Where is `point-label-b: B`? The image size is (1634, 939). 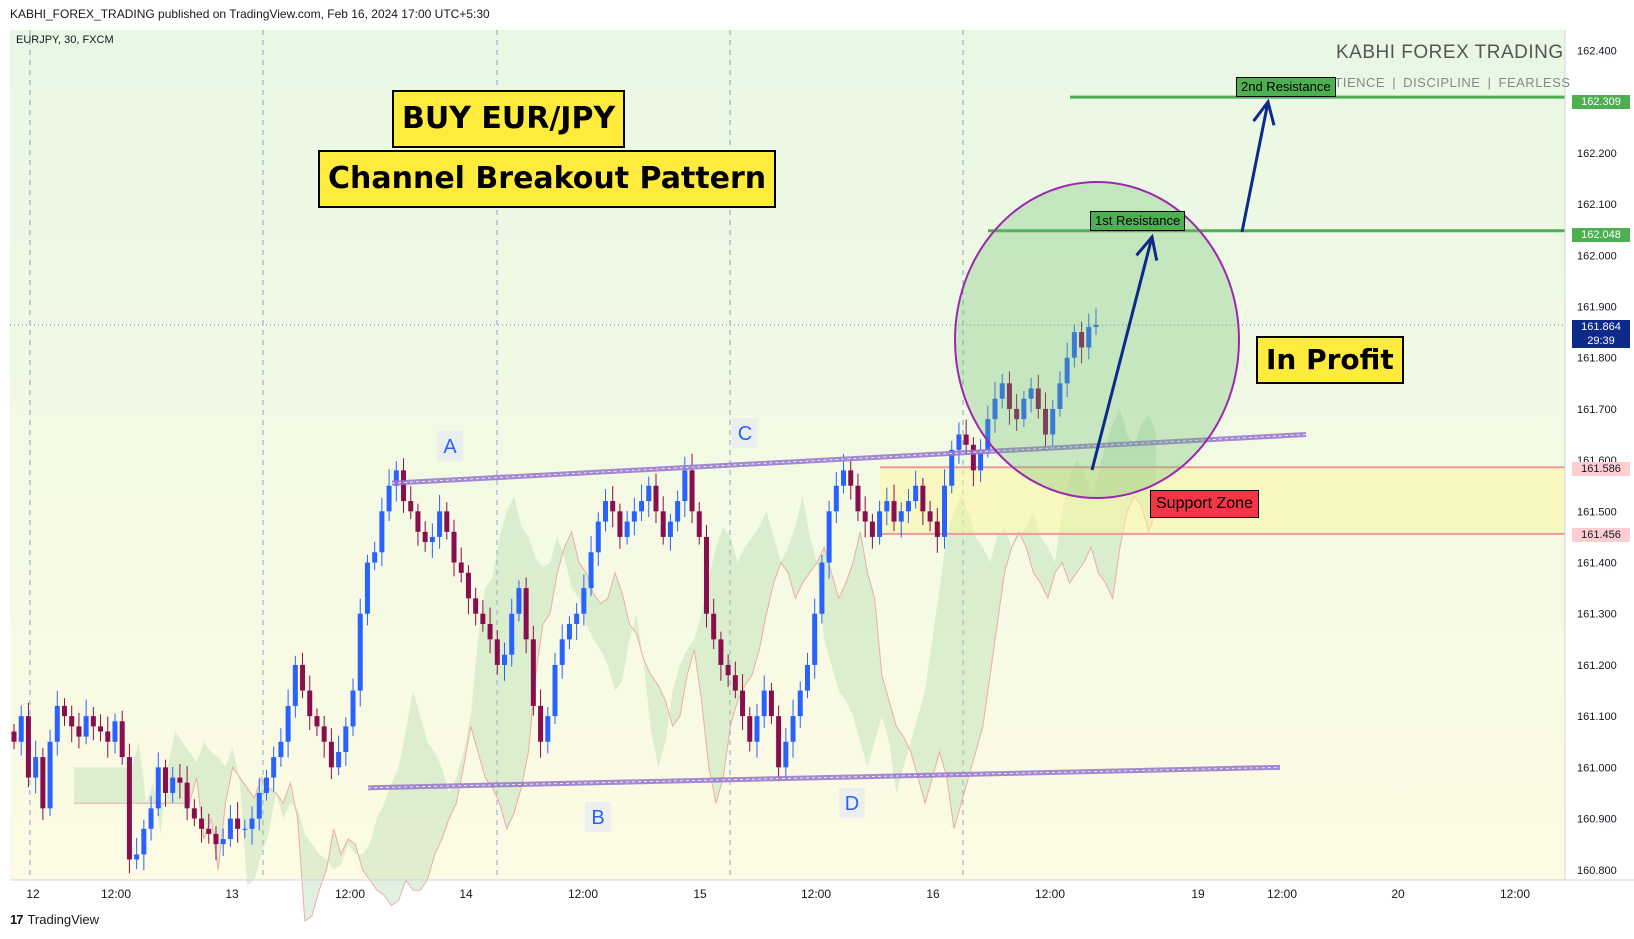
point-label-b: B is located at coordinates (597, 818).